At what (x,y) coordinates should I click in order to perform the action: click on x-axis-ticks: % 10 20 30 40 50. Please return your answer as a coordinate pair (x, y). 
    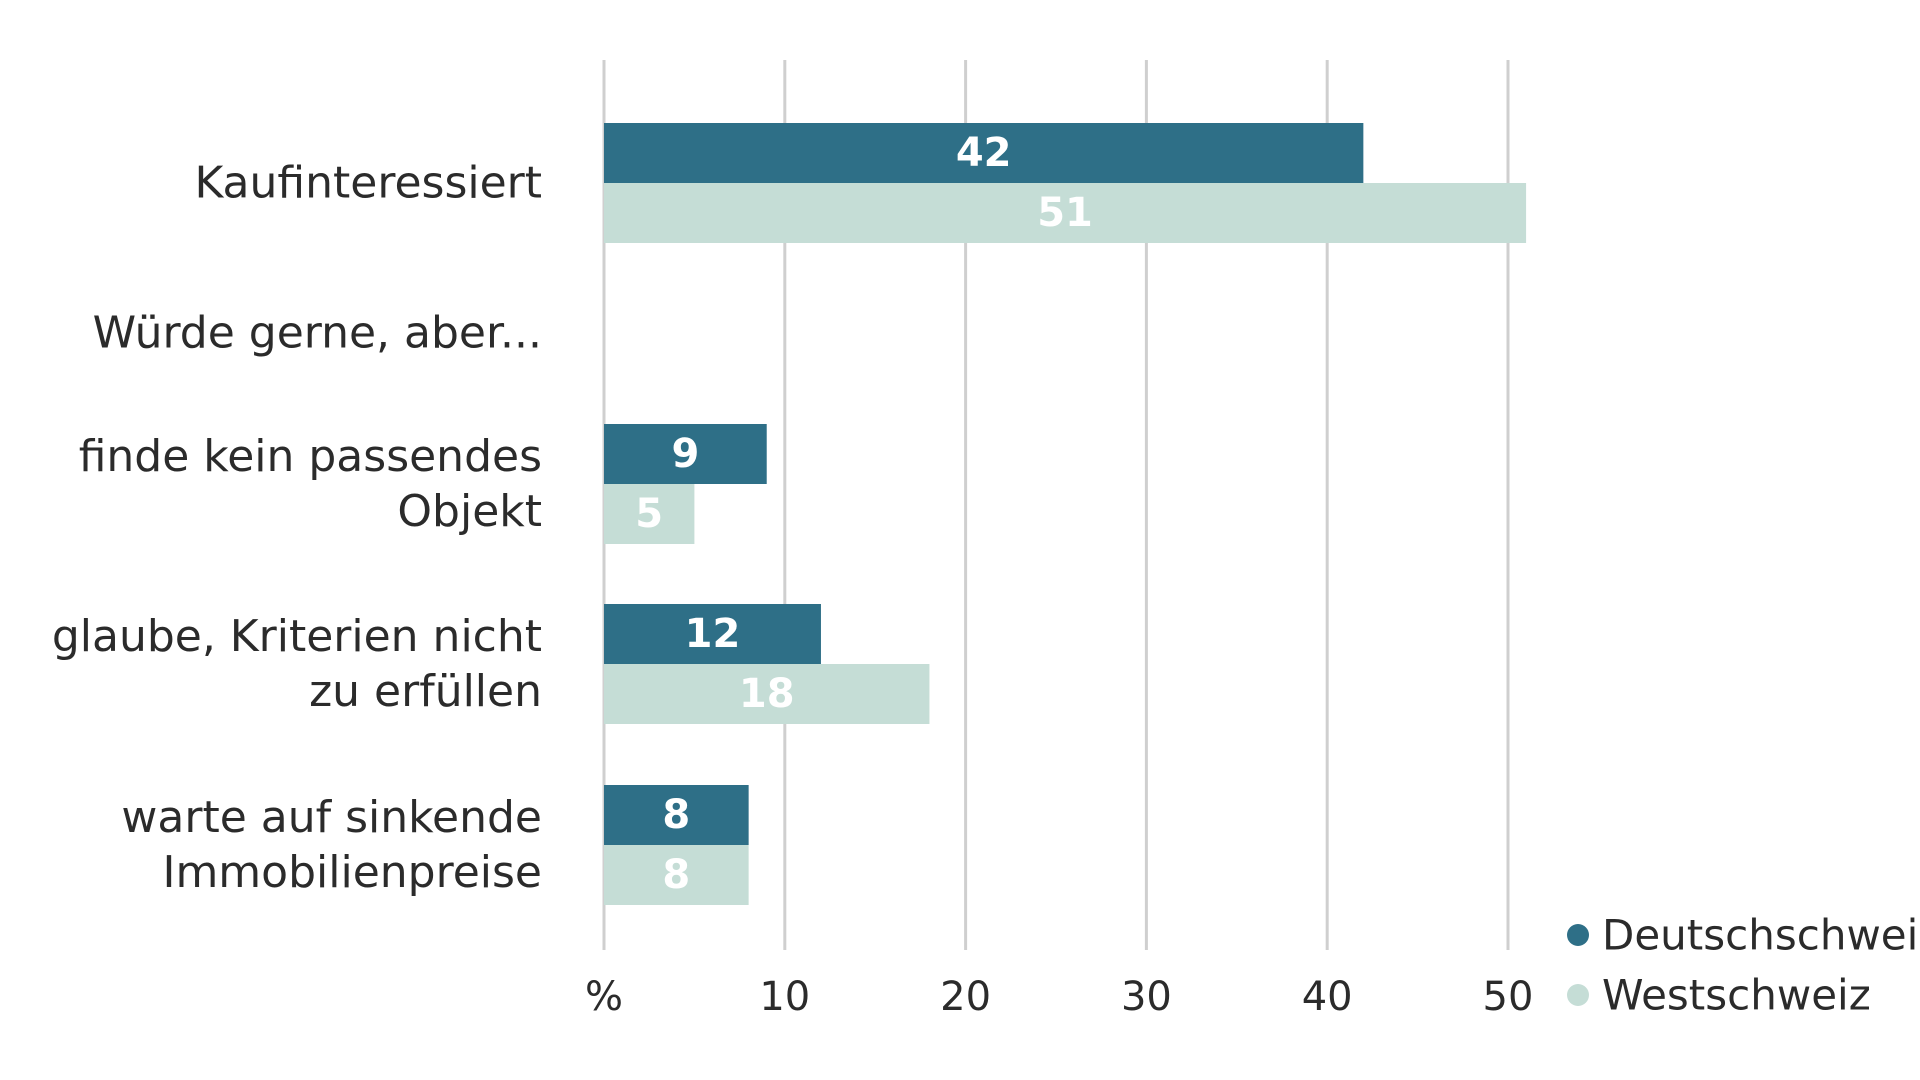
    Looking at the image, I should click on (1059, 997).